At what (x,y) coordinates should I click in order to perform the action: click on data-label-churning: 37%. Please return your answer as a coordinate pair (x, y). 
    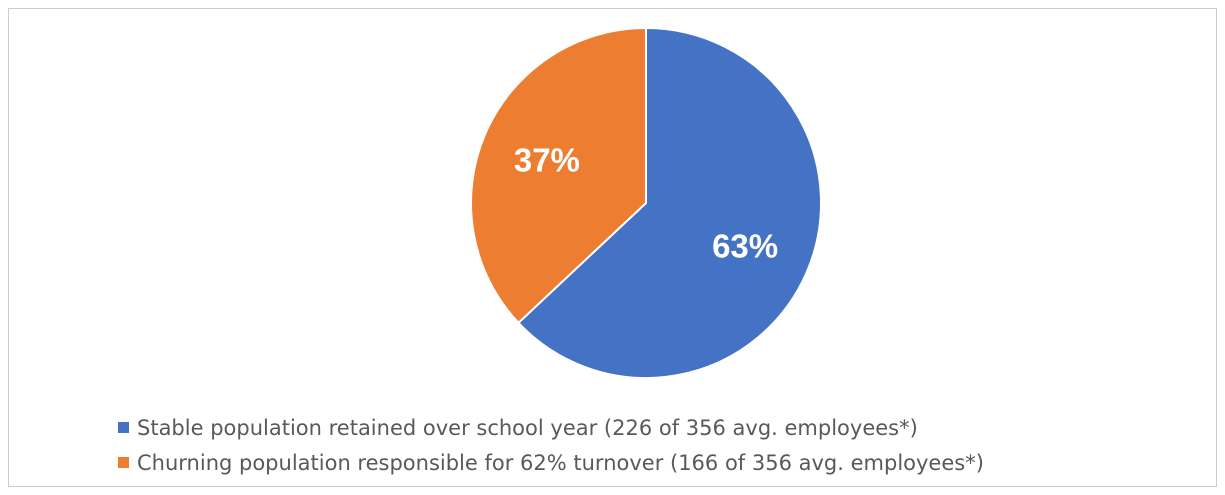
    Looking at the image, I should click on (547, 160).